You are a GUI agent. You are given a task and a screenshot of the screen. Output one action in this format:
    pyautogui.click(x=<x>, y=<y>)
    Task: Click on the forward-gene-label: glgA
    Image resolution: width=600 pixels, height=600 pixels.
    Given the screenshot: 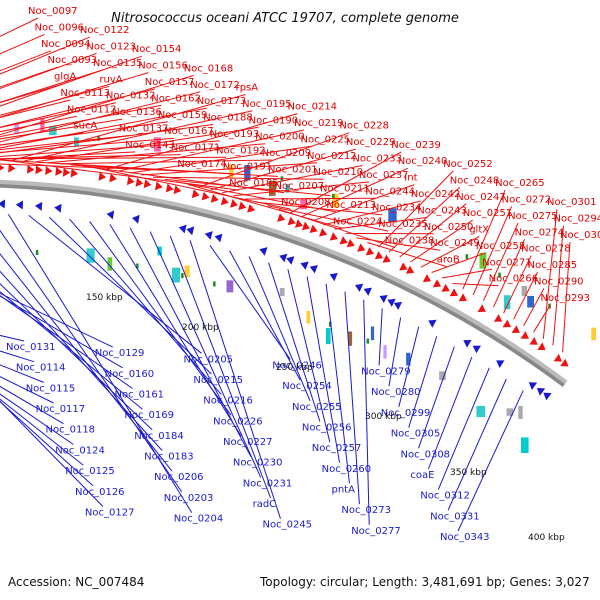 What is the action you would take?
    pyautogui.click(x=65, y=77)
    